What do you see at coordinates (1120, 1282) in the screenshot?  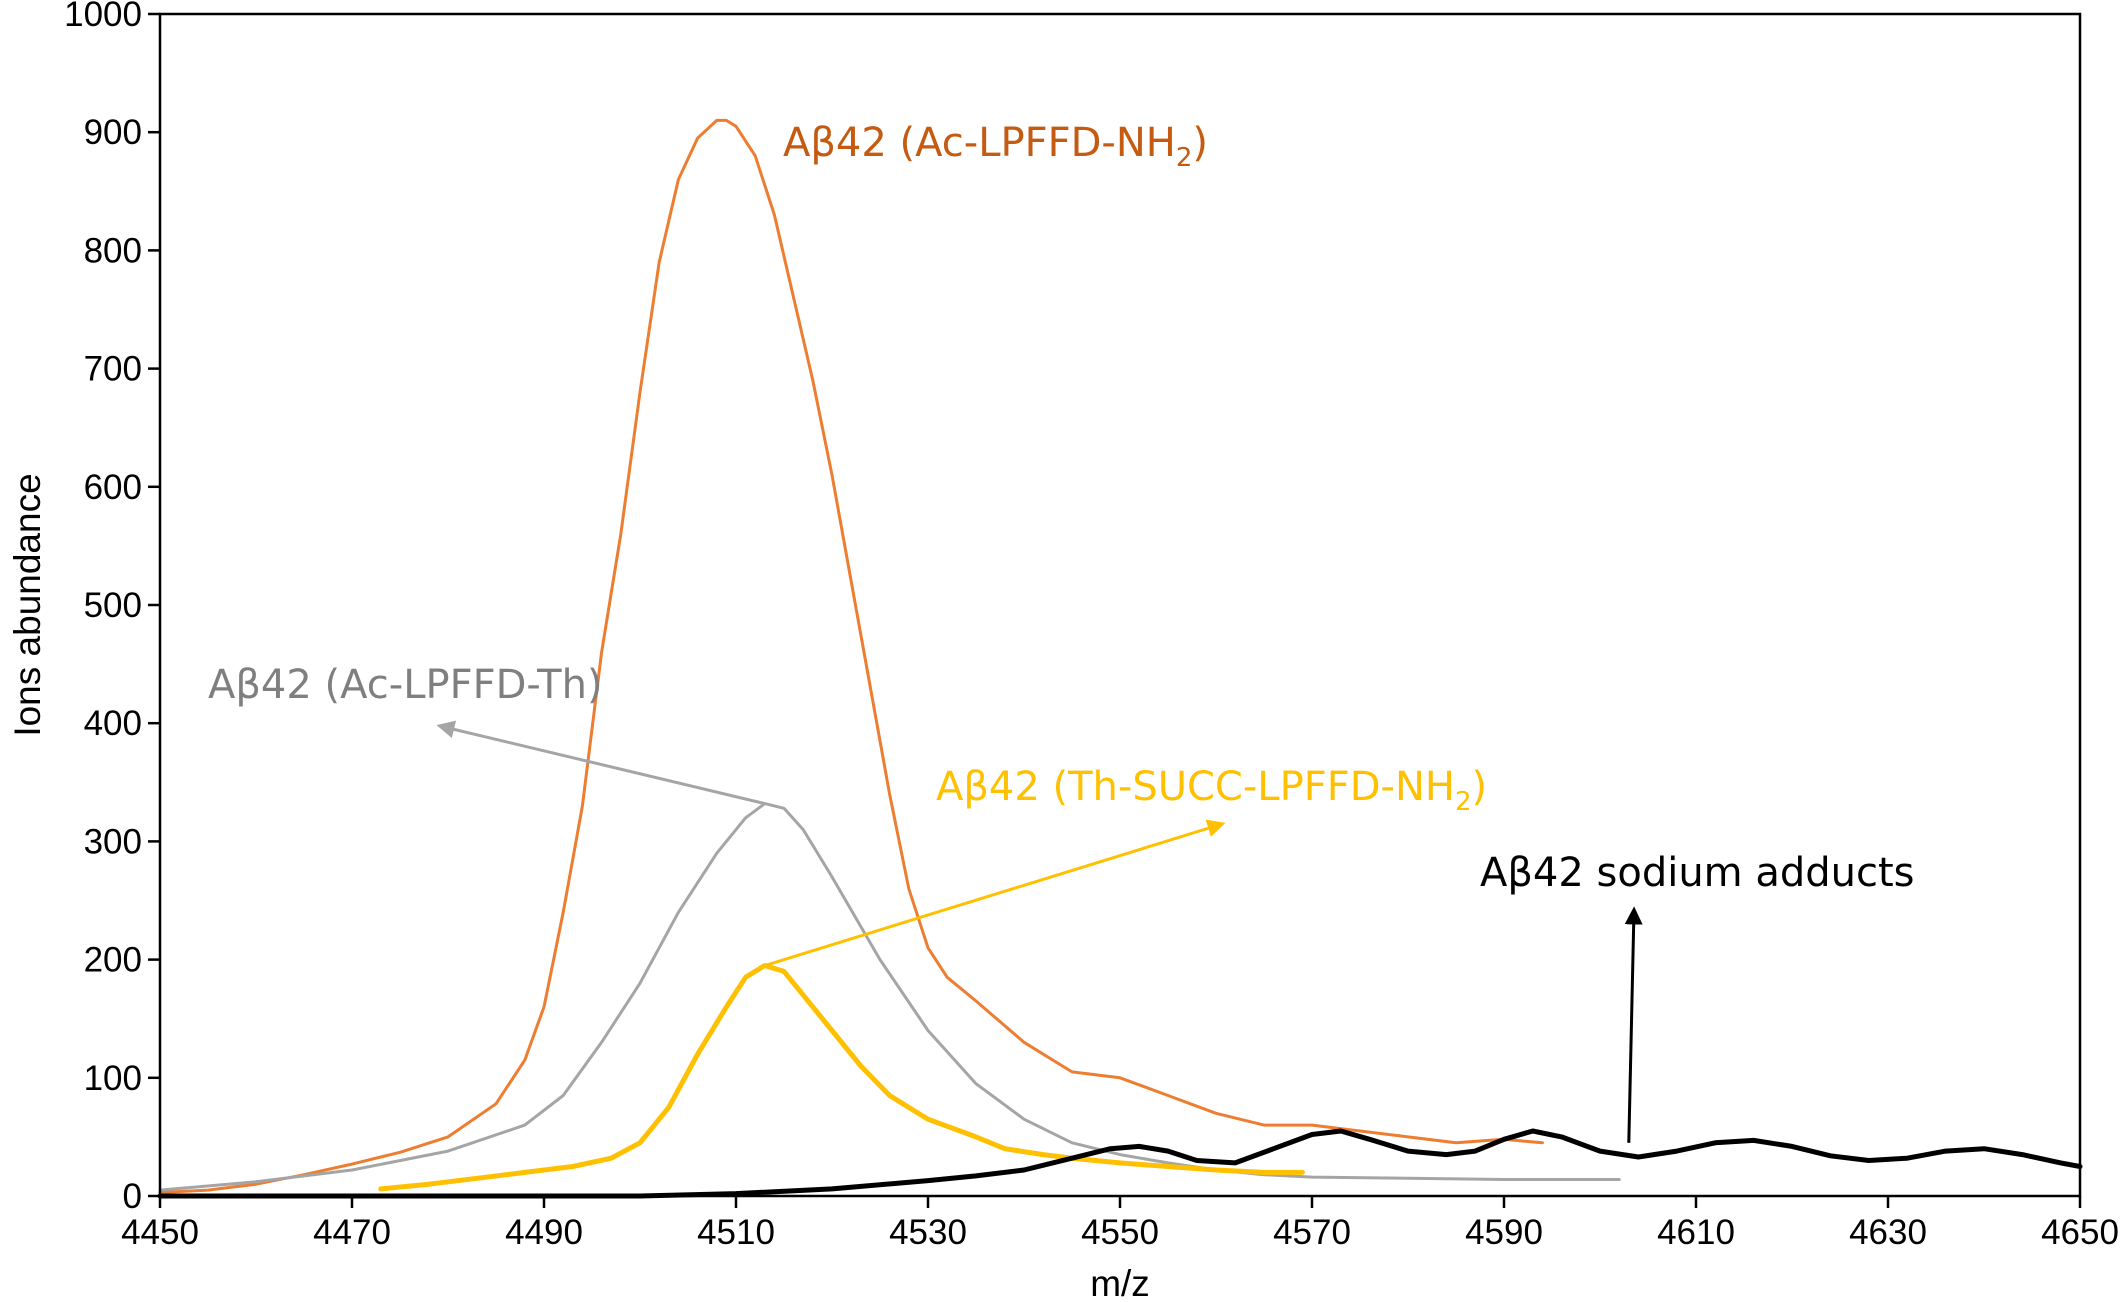 I see `x-axis-title: m/z` at bounding box center [1120, 1282].